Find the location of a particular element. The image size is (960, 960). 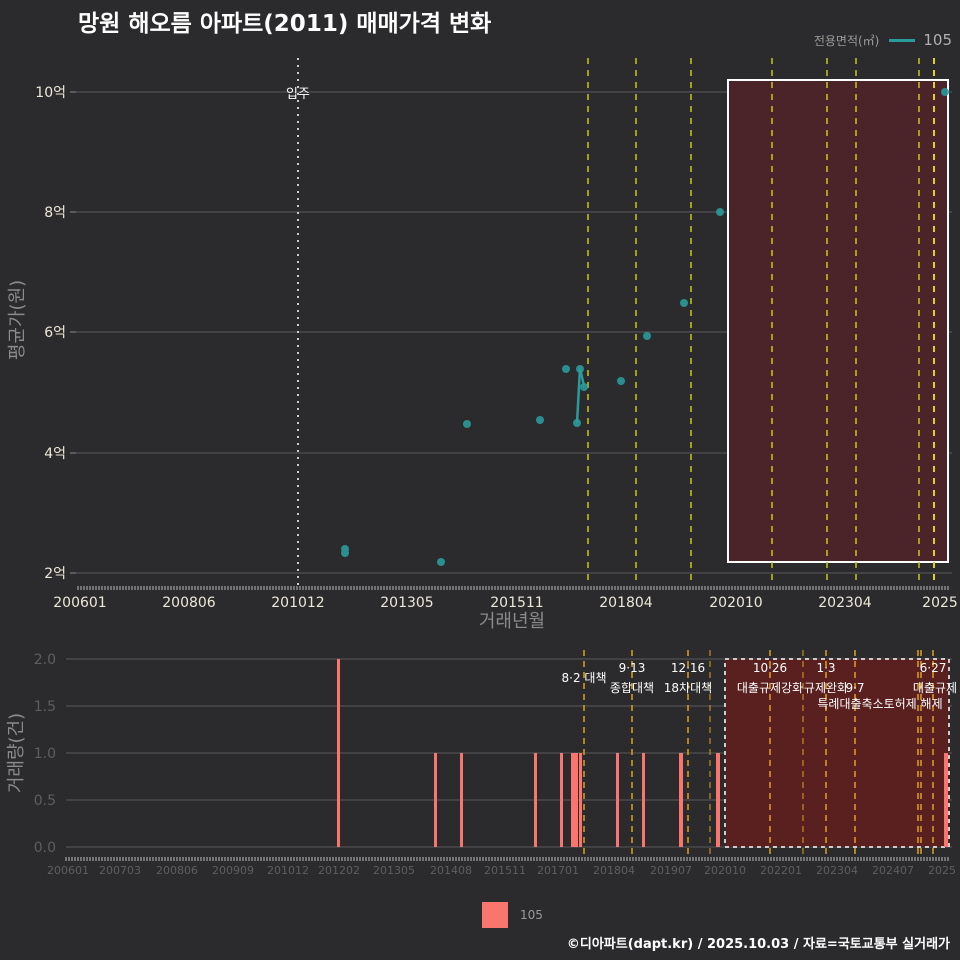

y-label: 0.5 is located at coordinates (45, 801).